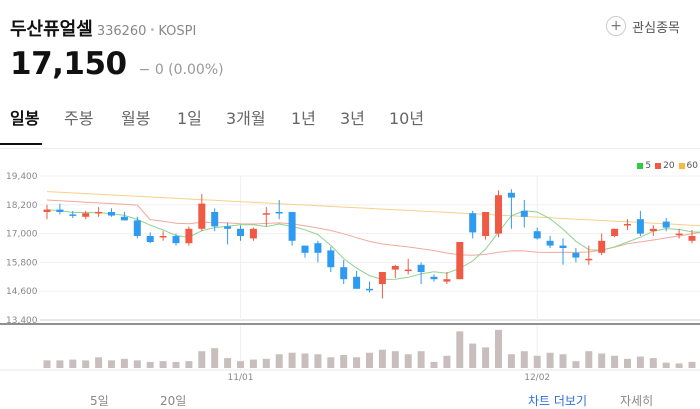 The height and width of the screenshot is (409, 700). What do you see at coordinates (173, 401) in the screenshot?
I see `footer-20day: 20일` at bounding box center [173, 401].